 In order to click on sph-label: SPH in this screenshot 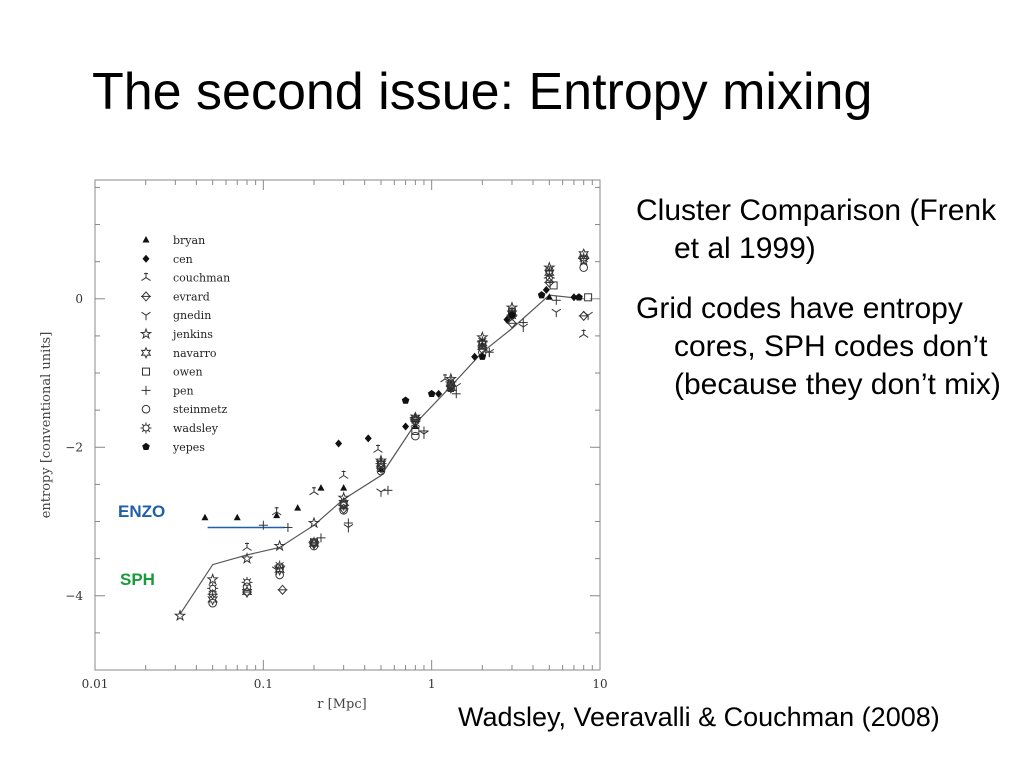, I will do `click(137, 579)`.